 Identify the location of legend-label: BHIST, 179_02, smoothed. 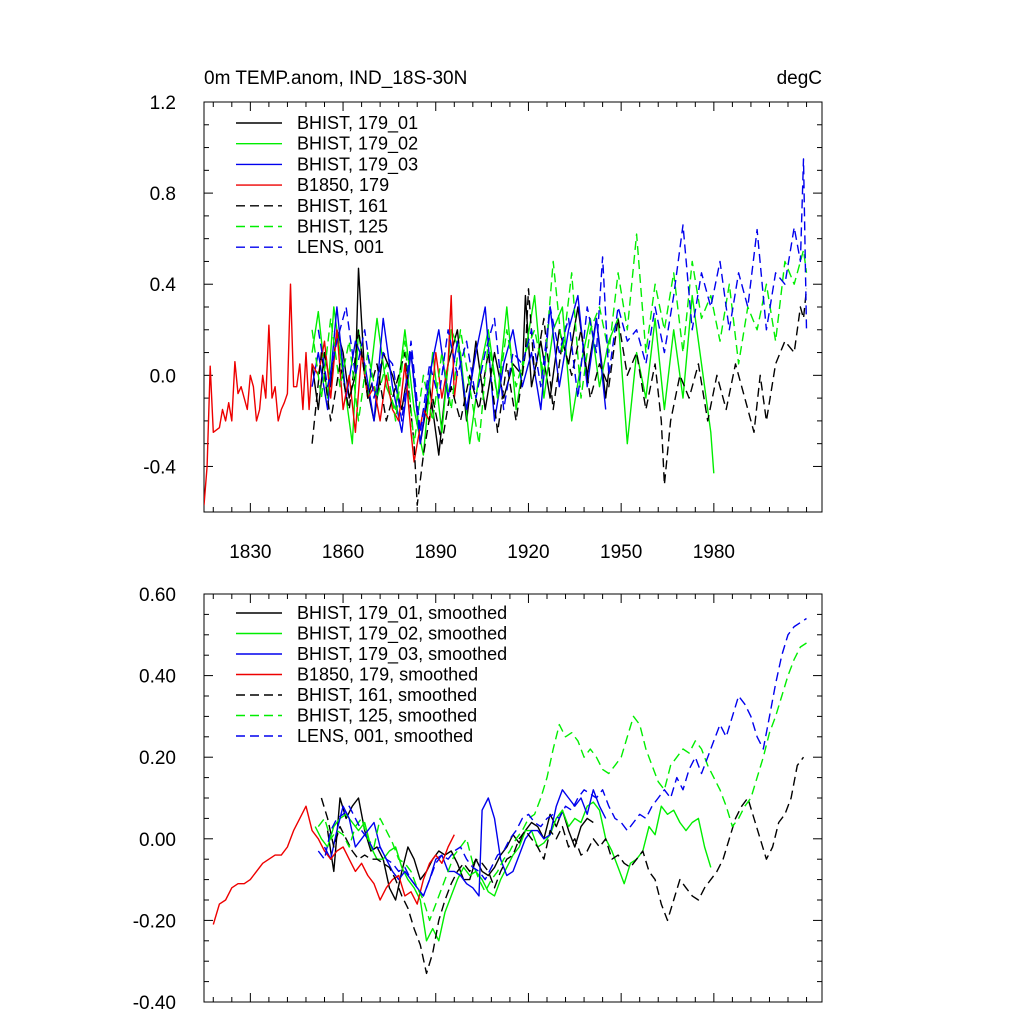
(402, 634).